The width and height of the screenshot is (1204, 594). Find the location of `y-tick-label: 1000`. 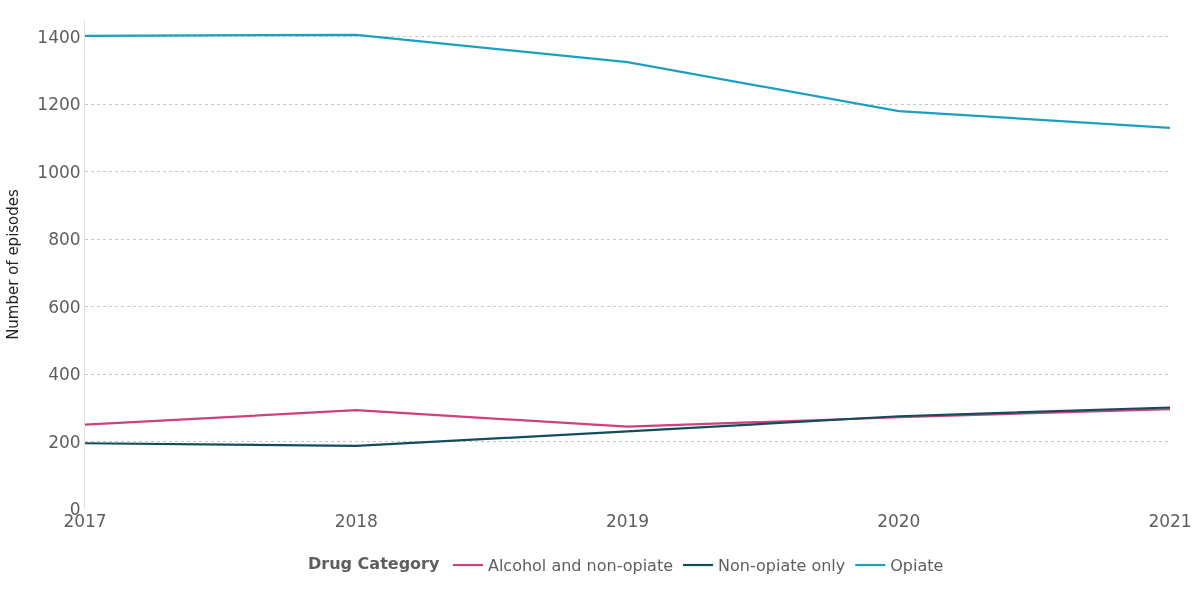

y-tick-label: 1000 is located at coordinates (59, 171).